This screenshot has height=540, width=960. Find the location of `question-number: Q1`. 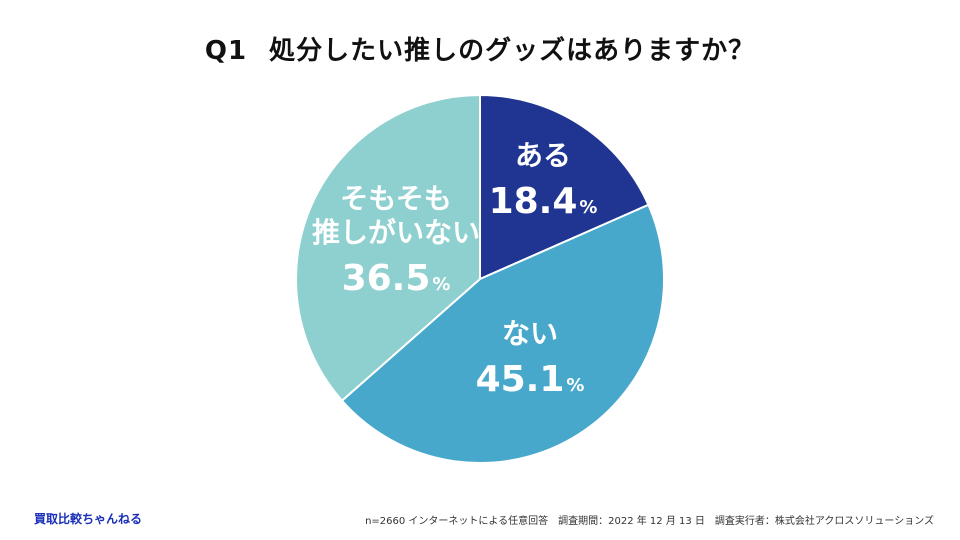

question-number: Q1 is located at coordinates (226, 51).